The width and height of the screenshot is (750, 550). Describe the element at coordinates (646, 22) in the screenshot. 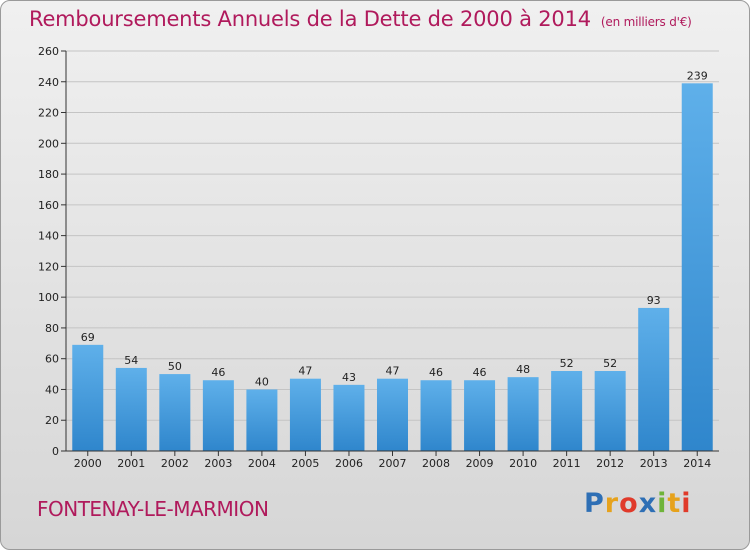

I see `chart-unit: (en milliers d'€)` at that location.